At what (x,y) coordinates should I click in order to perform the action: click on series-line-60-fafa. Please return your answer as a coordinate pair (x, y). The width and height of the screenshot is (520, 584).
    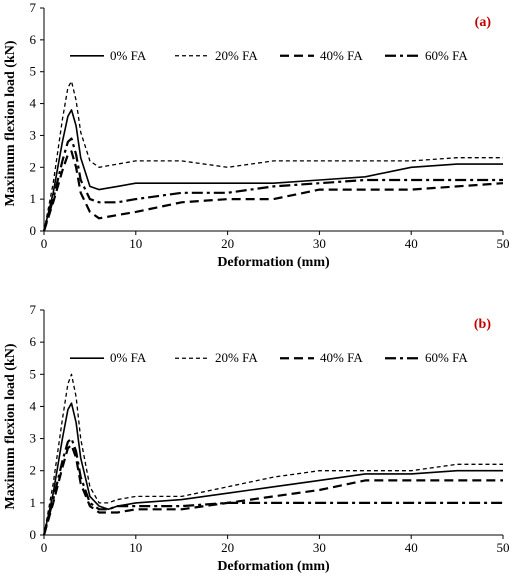
    Looking at the image, I should click on (272, 184).